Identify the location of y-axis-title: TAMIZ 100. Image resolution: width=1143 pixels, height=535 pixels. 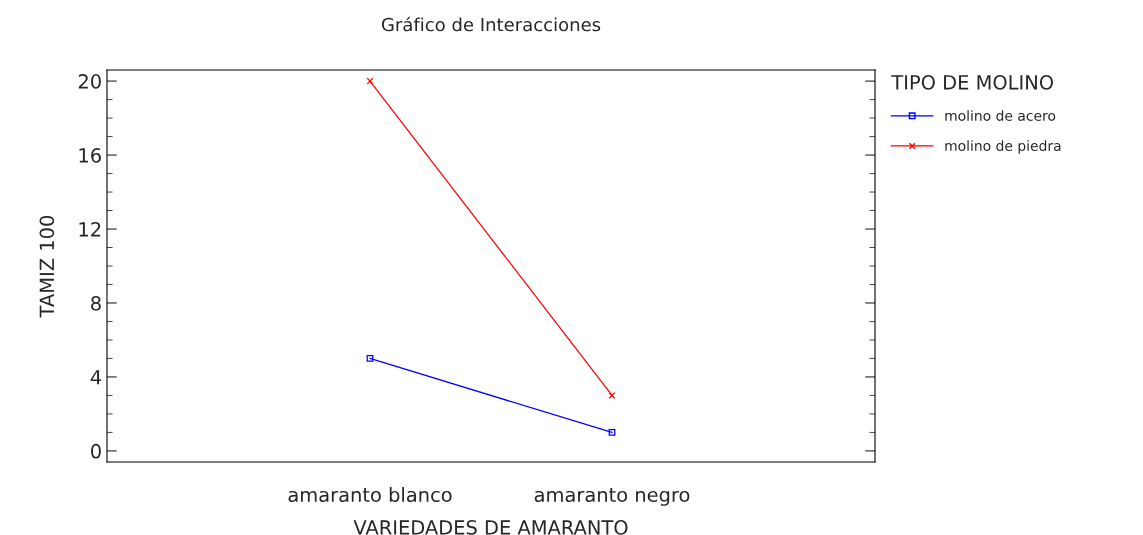
(47, 266).